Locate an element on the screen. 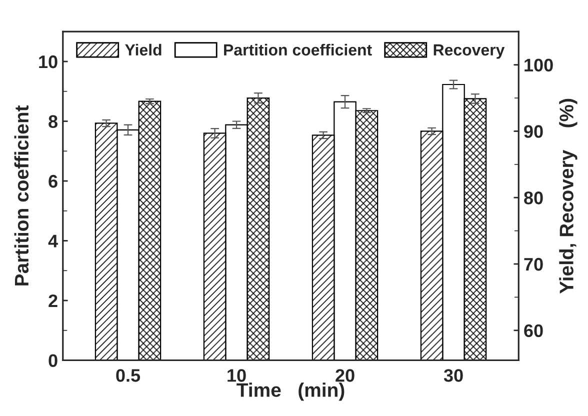 The width and height of the screenshot is (588, 416). y-tick-label: 6 is located at coordinates (53, 181).